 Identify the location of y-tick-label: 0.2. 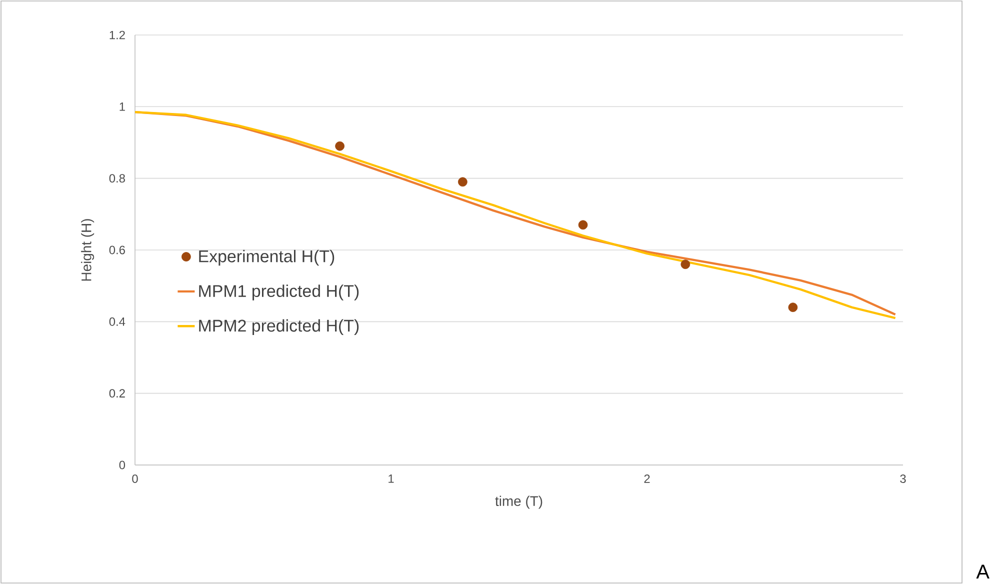
(117, 393).